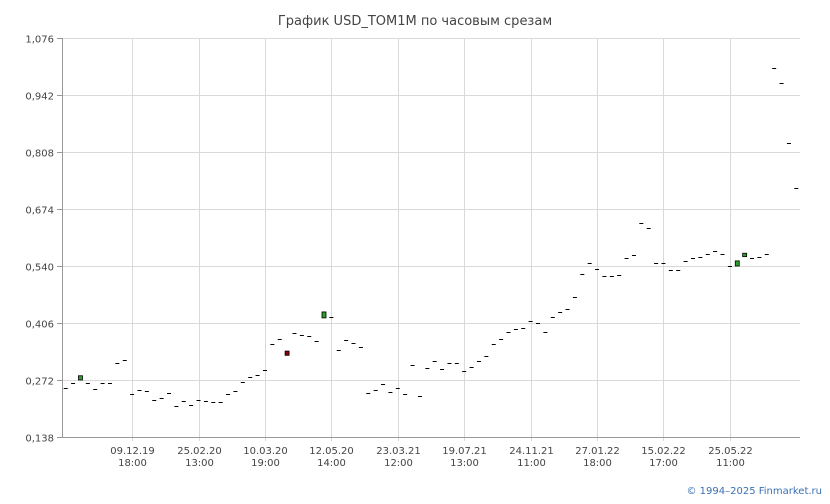  Describe the element at coordinates (730, 451) in the screenshot. I see `x-tick-date: 25.05.22` at that location.